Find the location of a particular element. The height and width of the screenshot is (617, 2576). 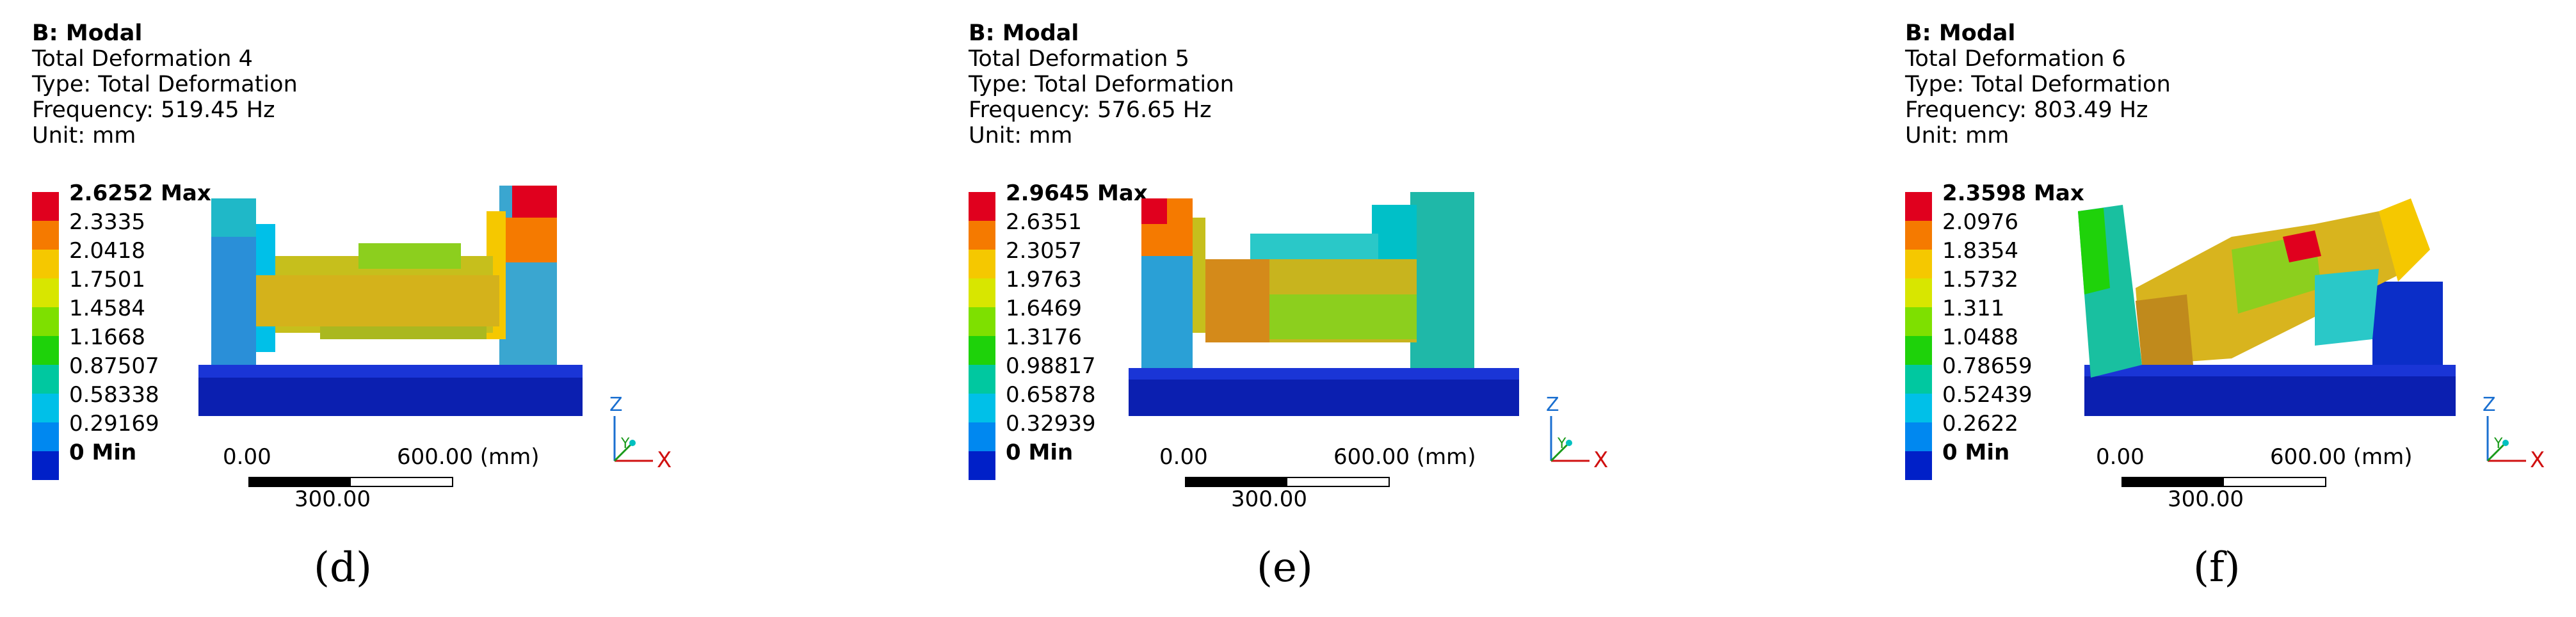

legend-row: 1.8354 is located at coordinates (2001, 258).